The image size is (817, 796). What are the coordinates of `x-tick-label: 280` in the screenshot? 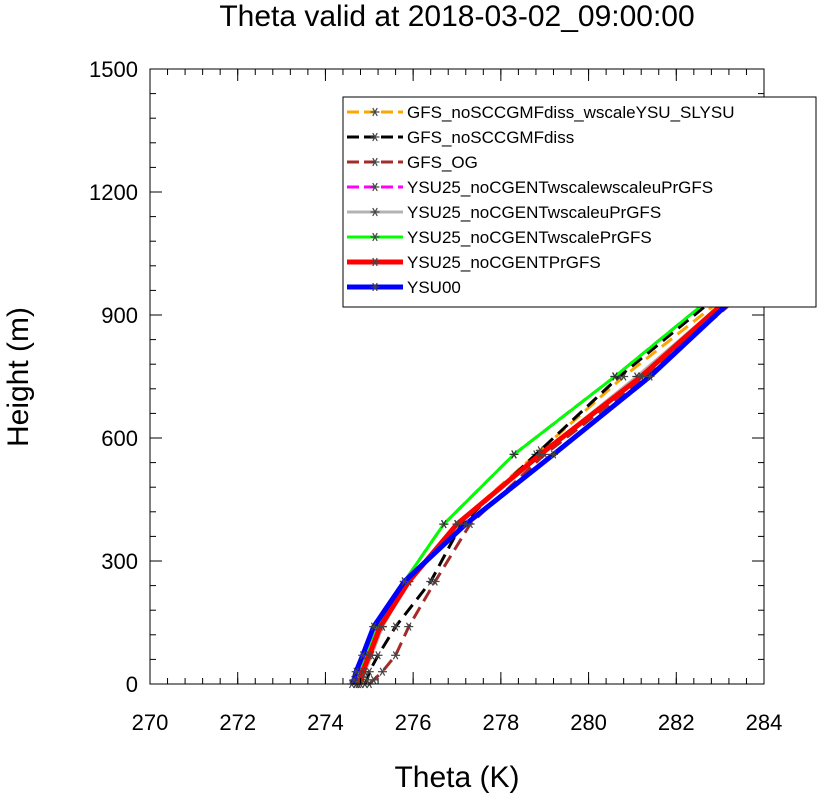 It's located at (588, 722).